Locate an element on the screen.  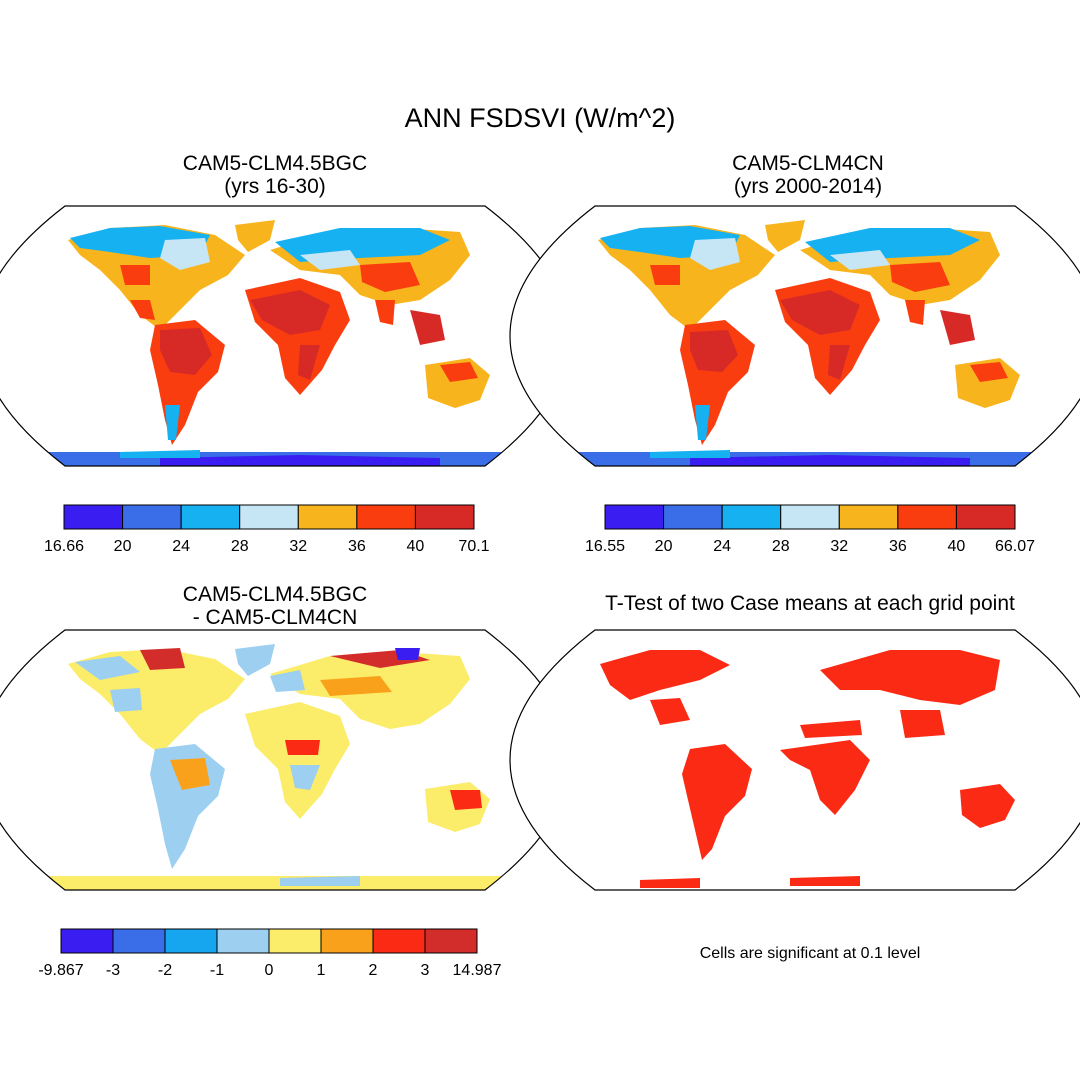
panel3-title-line2: - CAM5-CLM4CN is located at coordinates (275, 617).